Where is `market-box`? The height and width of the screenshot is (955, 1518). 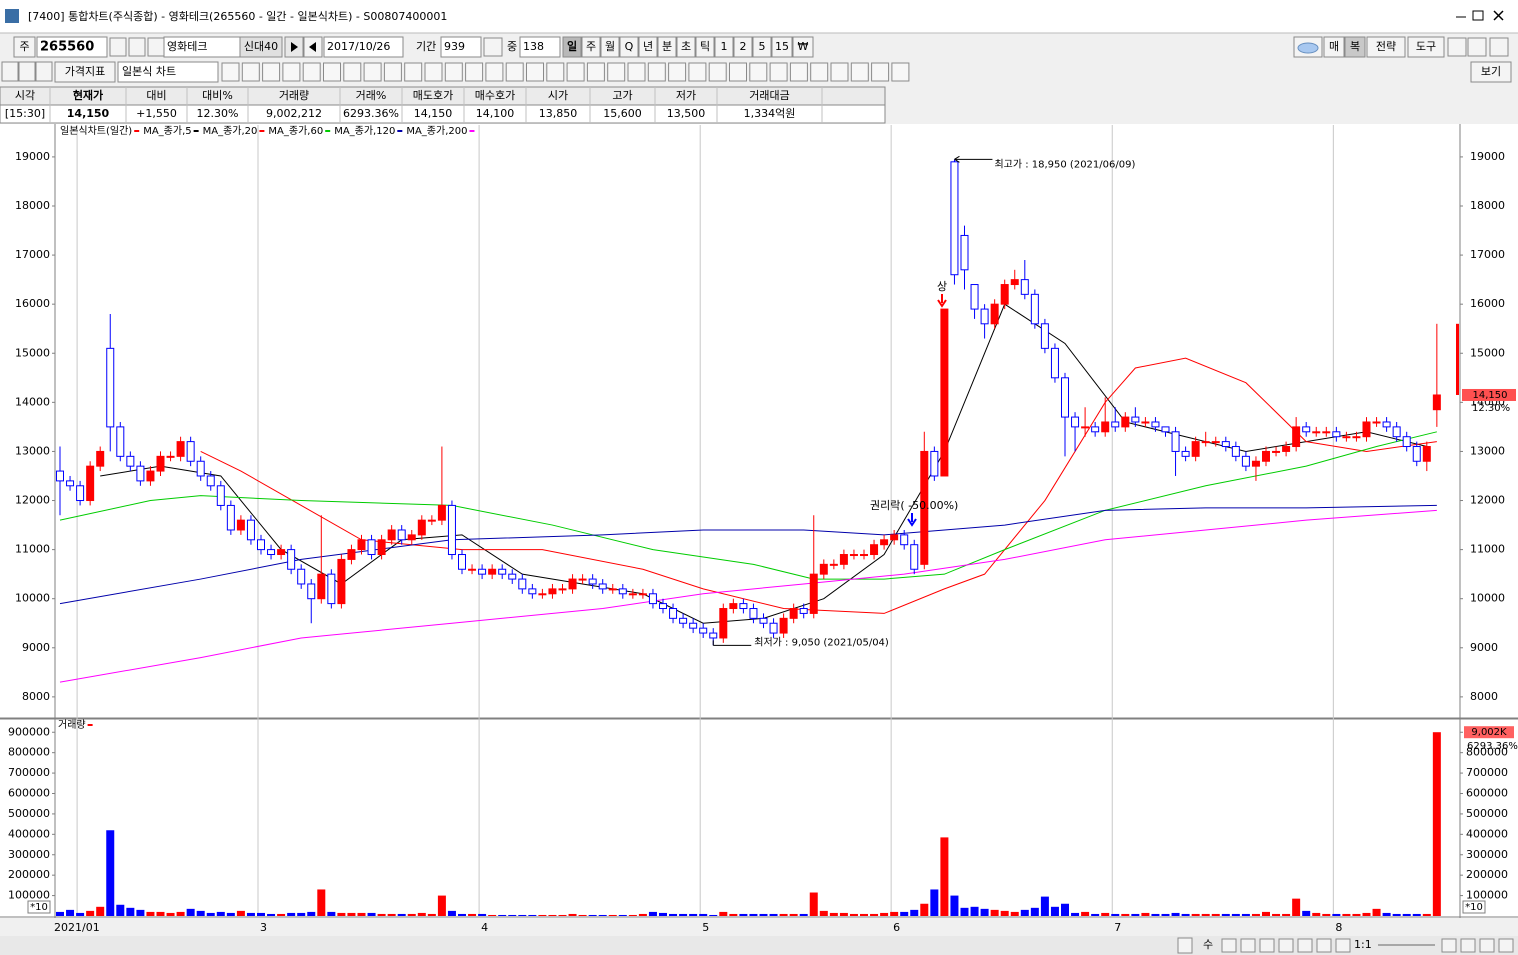 market-box is located at coordinates (24, 47).